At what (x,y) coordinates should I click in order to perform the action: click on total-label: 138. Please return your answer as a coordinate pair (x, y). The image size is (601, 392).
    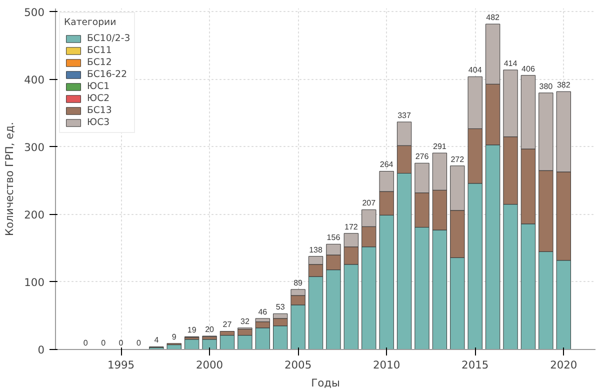
    Looking at the image, I should click on (316, 249).